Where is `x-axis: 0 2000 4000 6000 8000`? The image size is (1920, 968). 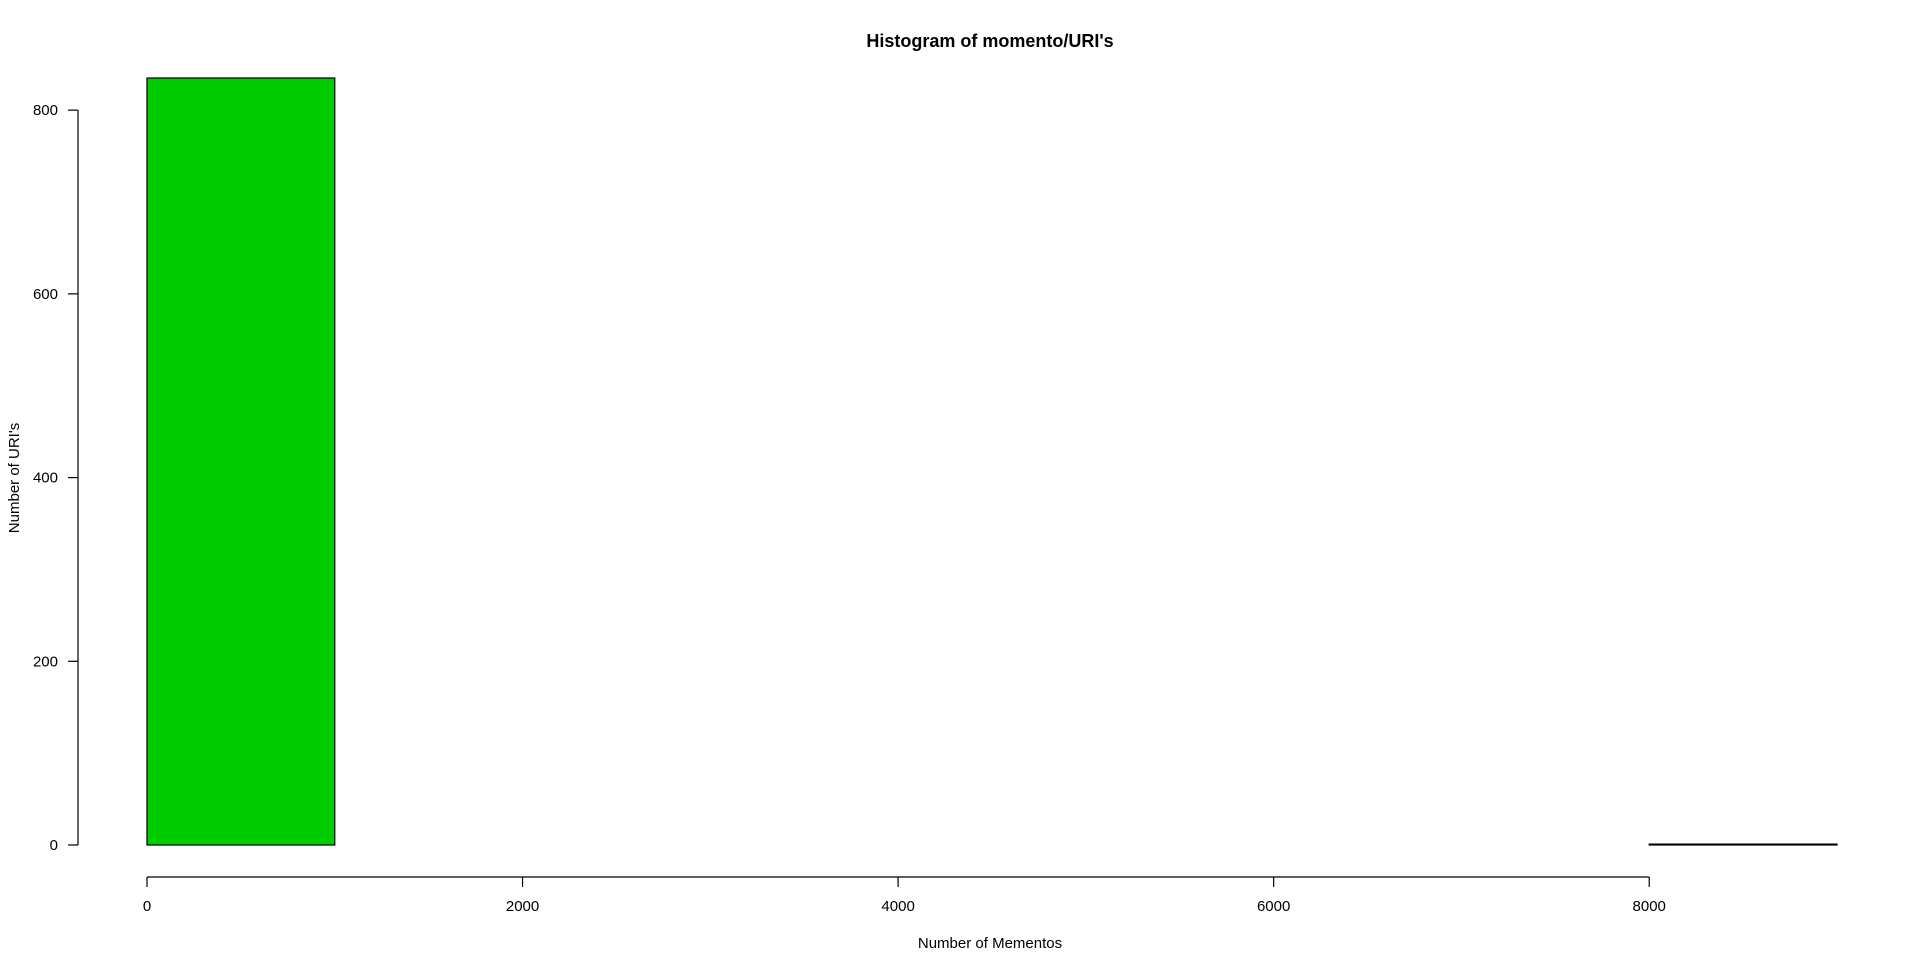
x-axis: 0 2000 4000 6000 8000 is located at coordinates (904, 895).